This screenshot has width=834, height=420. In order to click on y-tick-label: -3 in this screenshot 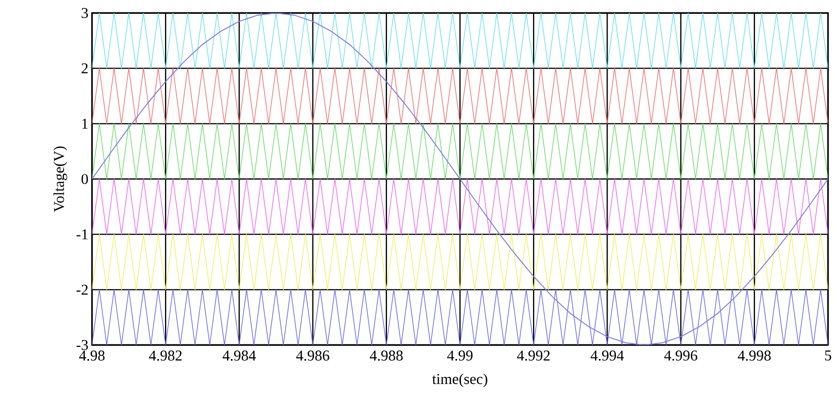, I will do `click(82, 345)`.